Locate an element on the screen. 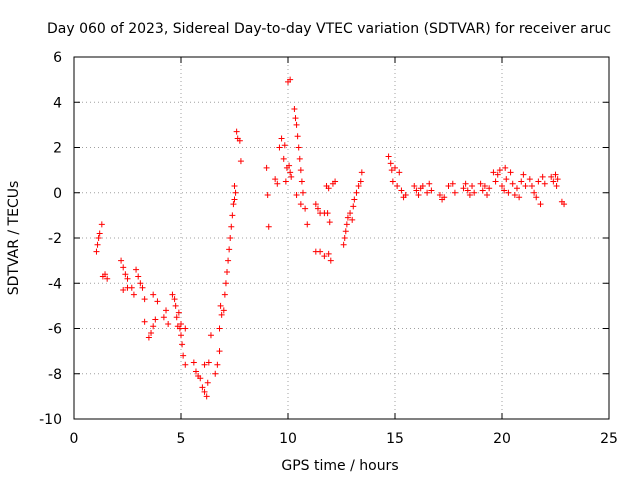 The width and height of the screenshot is (640, 480). y-tick-label: -6 is located at coordinates (55, 330).